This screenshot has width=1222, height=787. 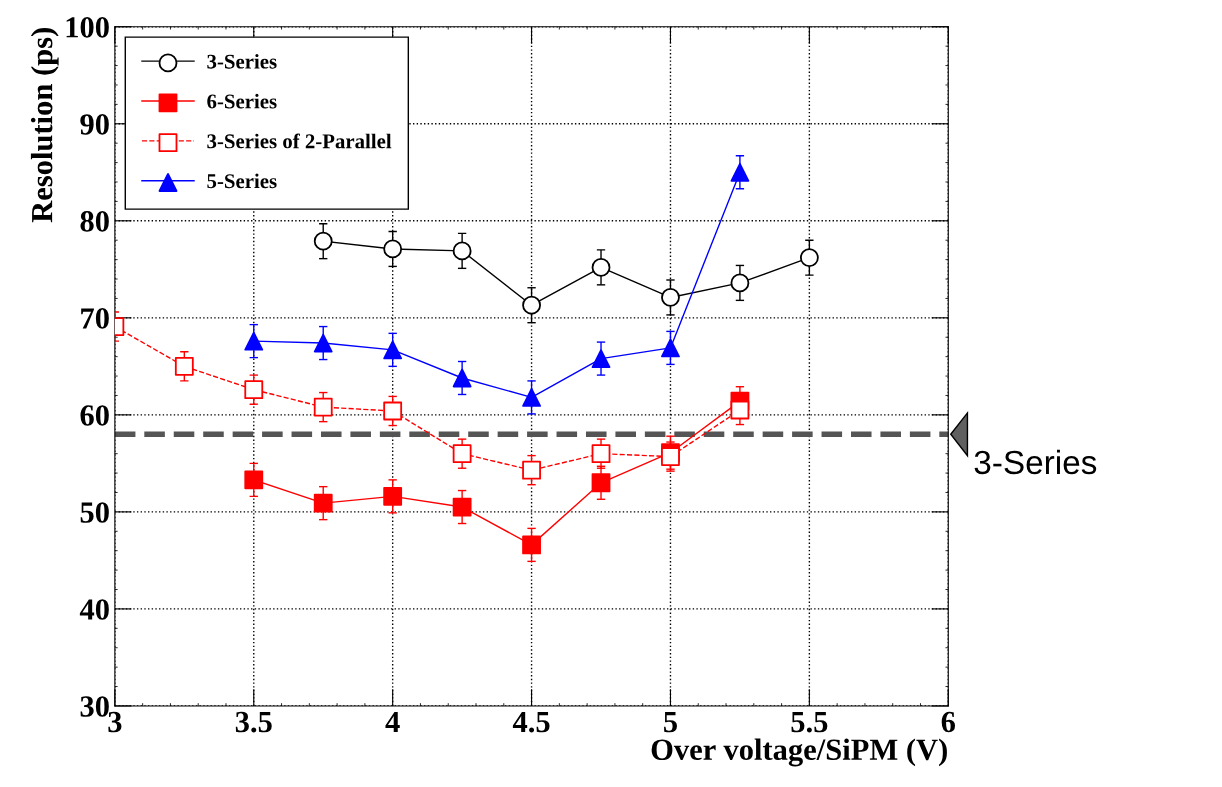 What do you see at coordinates (44, 125) in the screenshot?
I see `y-axis-title: Resolution (ps)` at bounding box center [44, 125].